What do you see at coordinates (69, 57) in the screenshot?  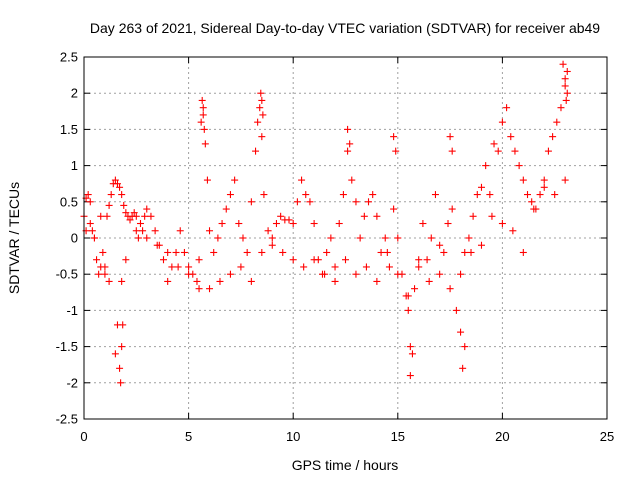 I see `y-tick-label: 2.5` at bounding box center [69, 57].